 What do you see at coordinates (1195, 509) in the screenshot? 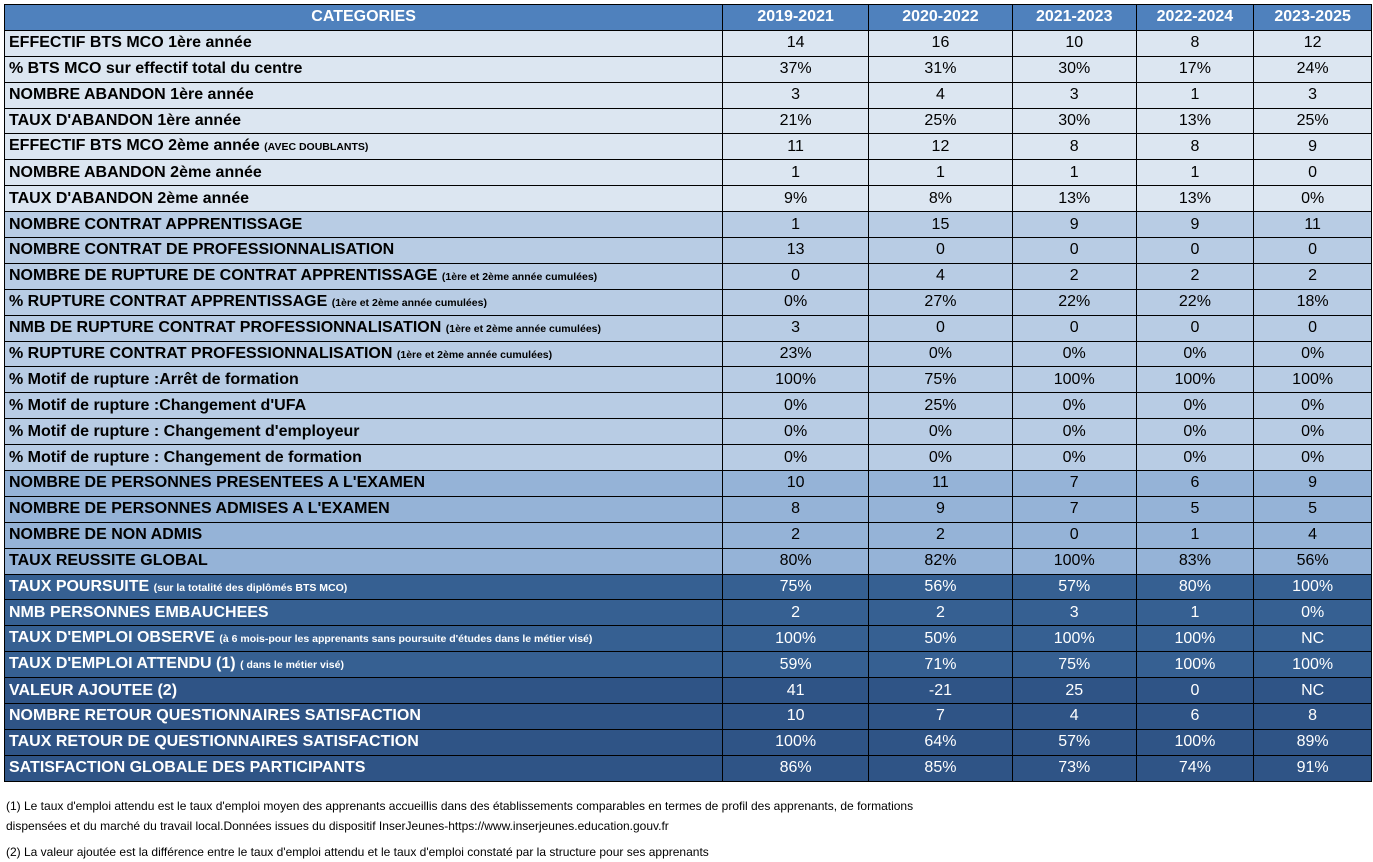
I see `value-cell: 5` at bounding box center [1195, 509].